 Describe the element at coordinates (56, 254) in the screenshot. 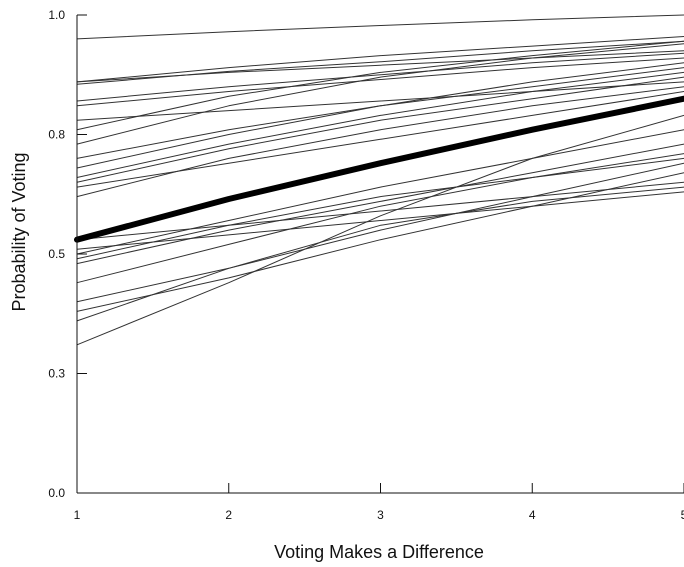

I see `y-tick-label: 0.5` at that location.